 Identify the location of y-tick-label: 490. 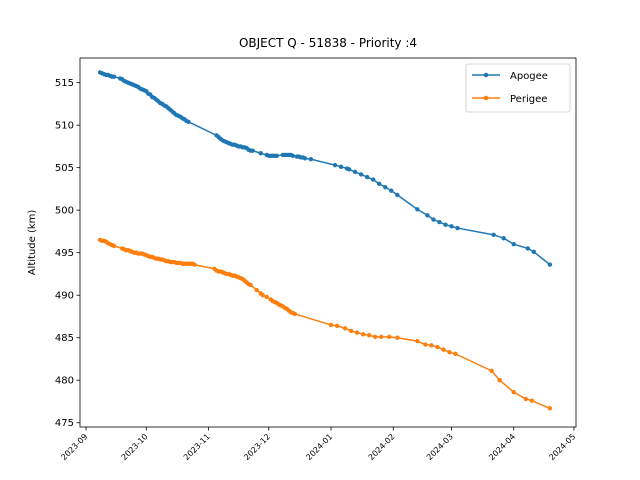
(64, 296).